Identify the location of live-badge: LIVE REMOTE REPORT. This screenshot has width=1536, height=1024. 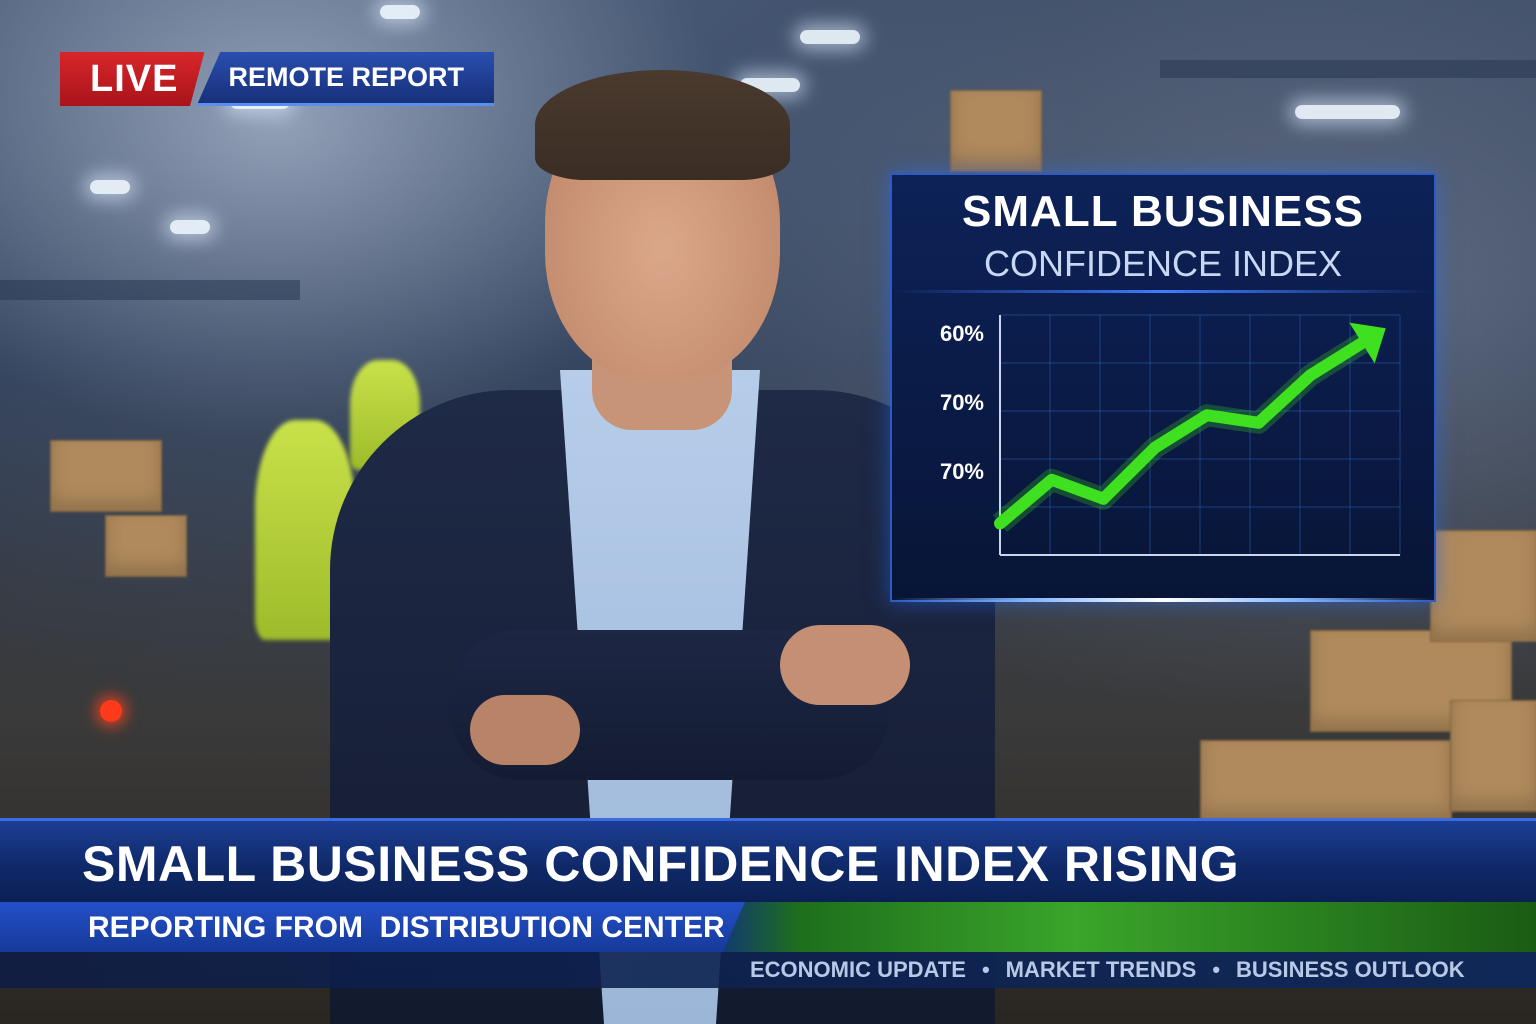
(277, 79).